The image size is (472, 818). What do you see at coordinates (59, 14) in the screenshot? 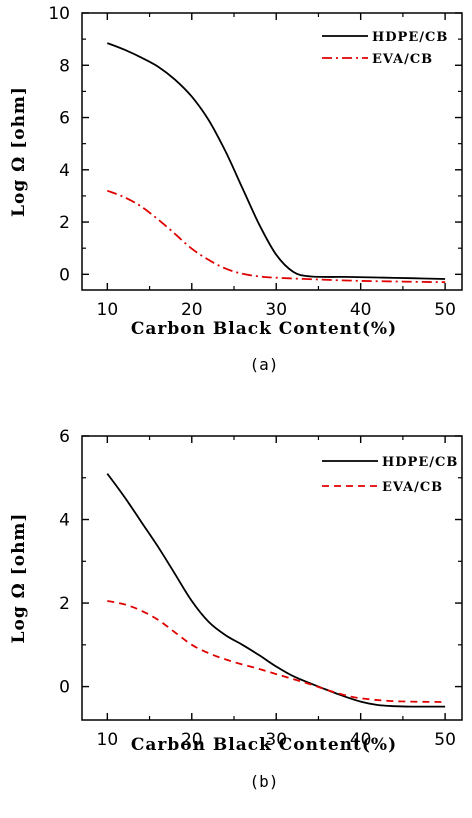
I see `y-tick-label: 10` at bounding box center [59, 14].